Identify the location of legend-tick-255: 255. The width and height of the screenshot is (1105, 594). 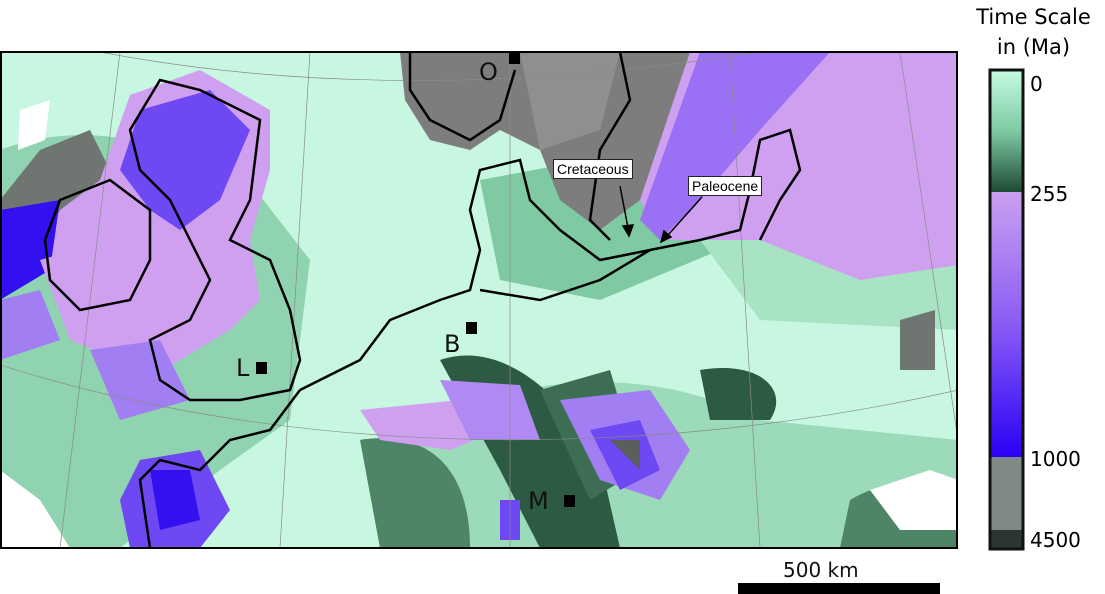
(1049, 194).